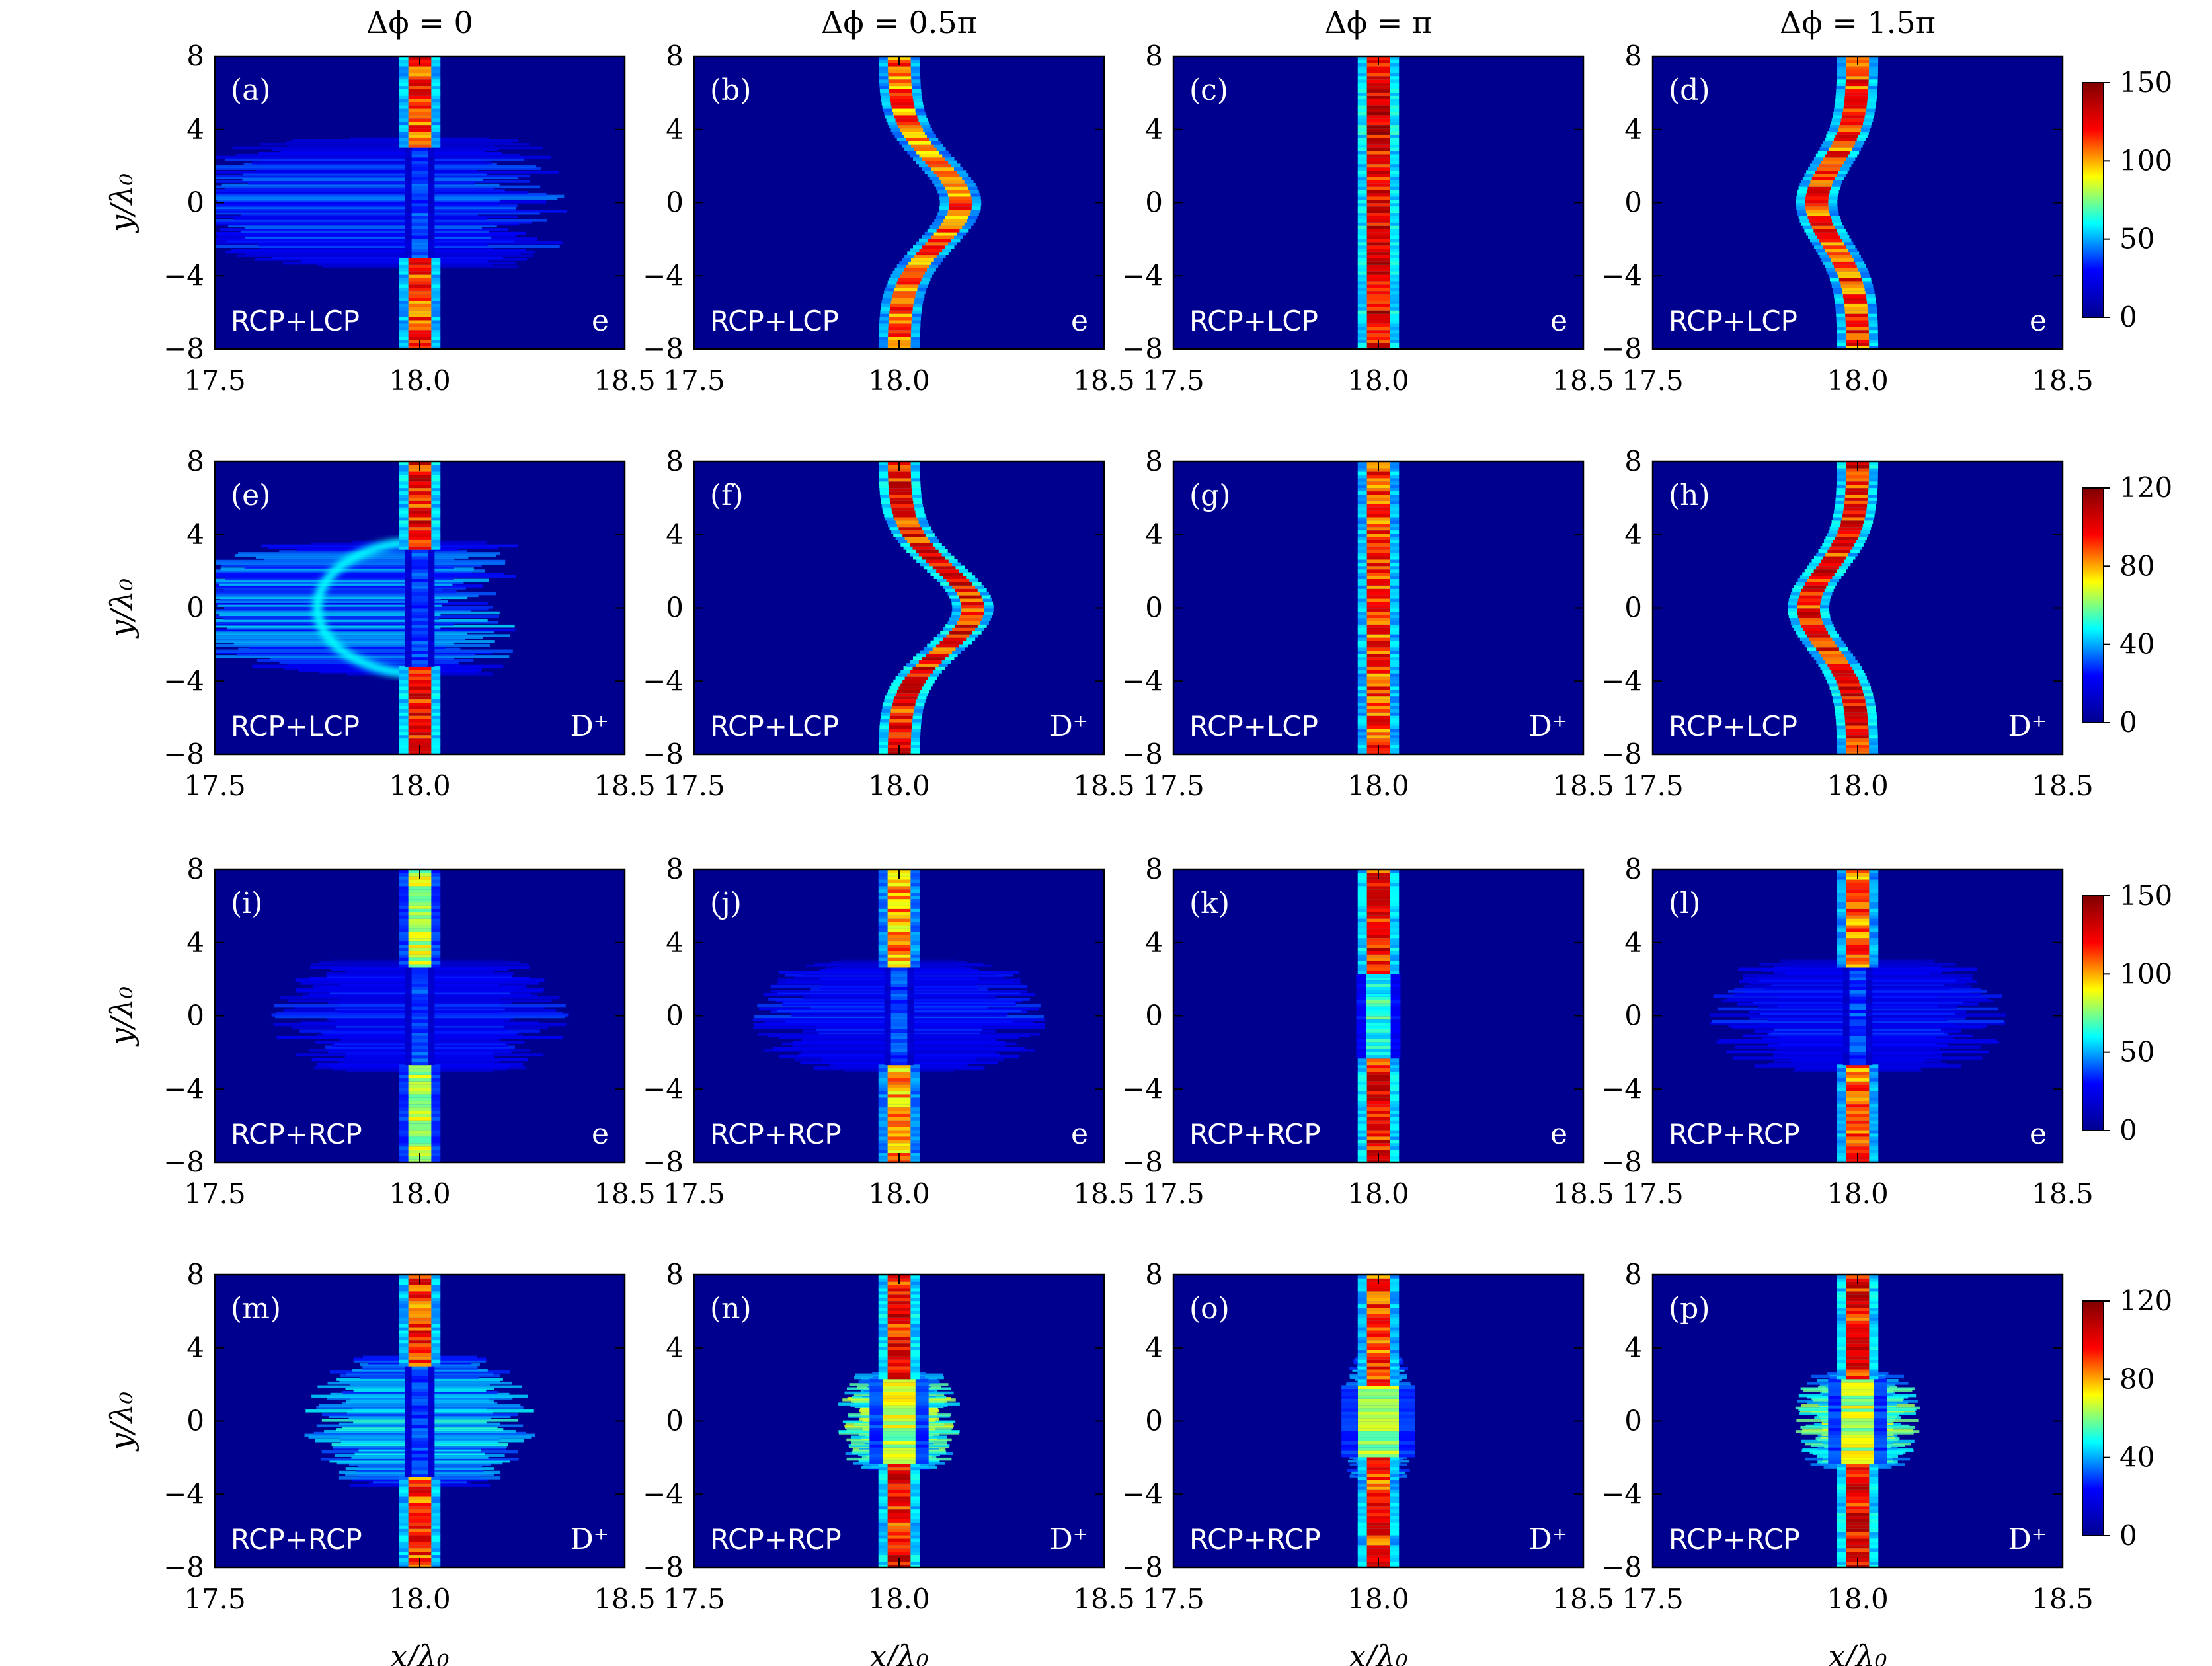 The width and height of the screenshot is (2212, 1666). Describe the element at coordinates (2145, 160) in the screenshot. I see `colorbar-tick-label: 100` at that location.